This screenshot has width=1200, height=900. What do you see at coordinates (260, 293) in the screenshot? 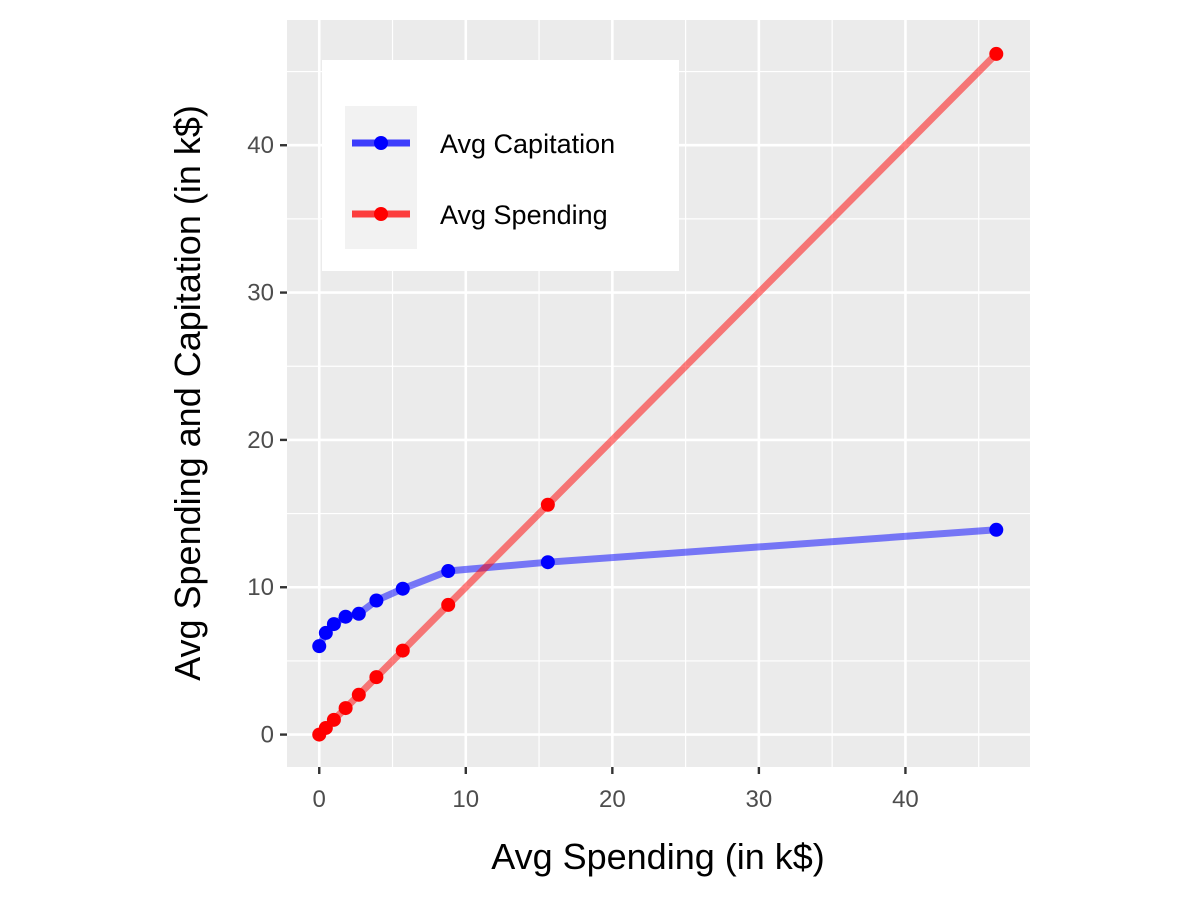
I see `y-tick-label: 30` at bounding box center [260, 293].